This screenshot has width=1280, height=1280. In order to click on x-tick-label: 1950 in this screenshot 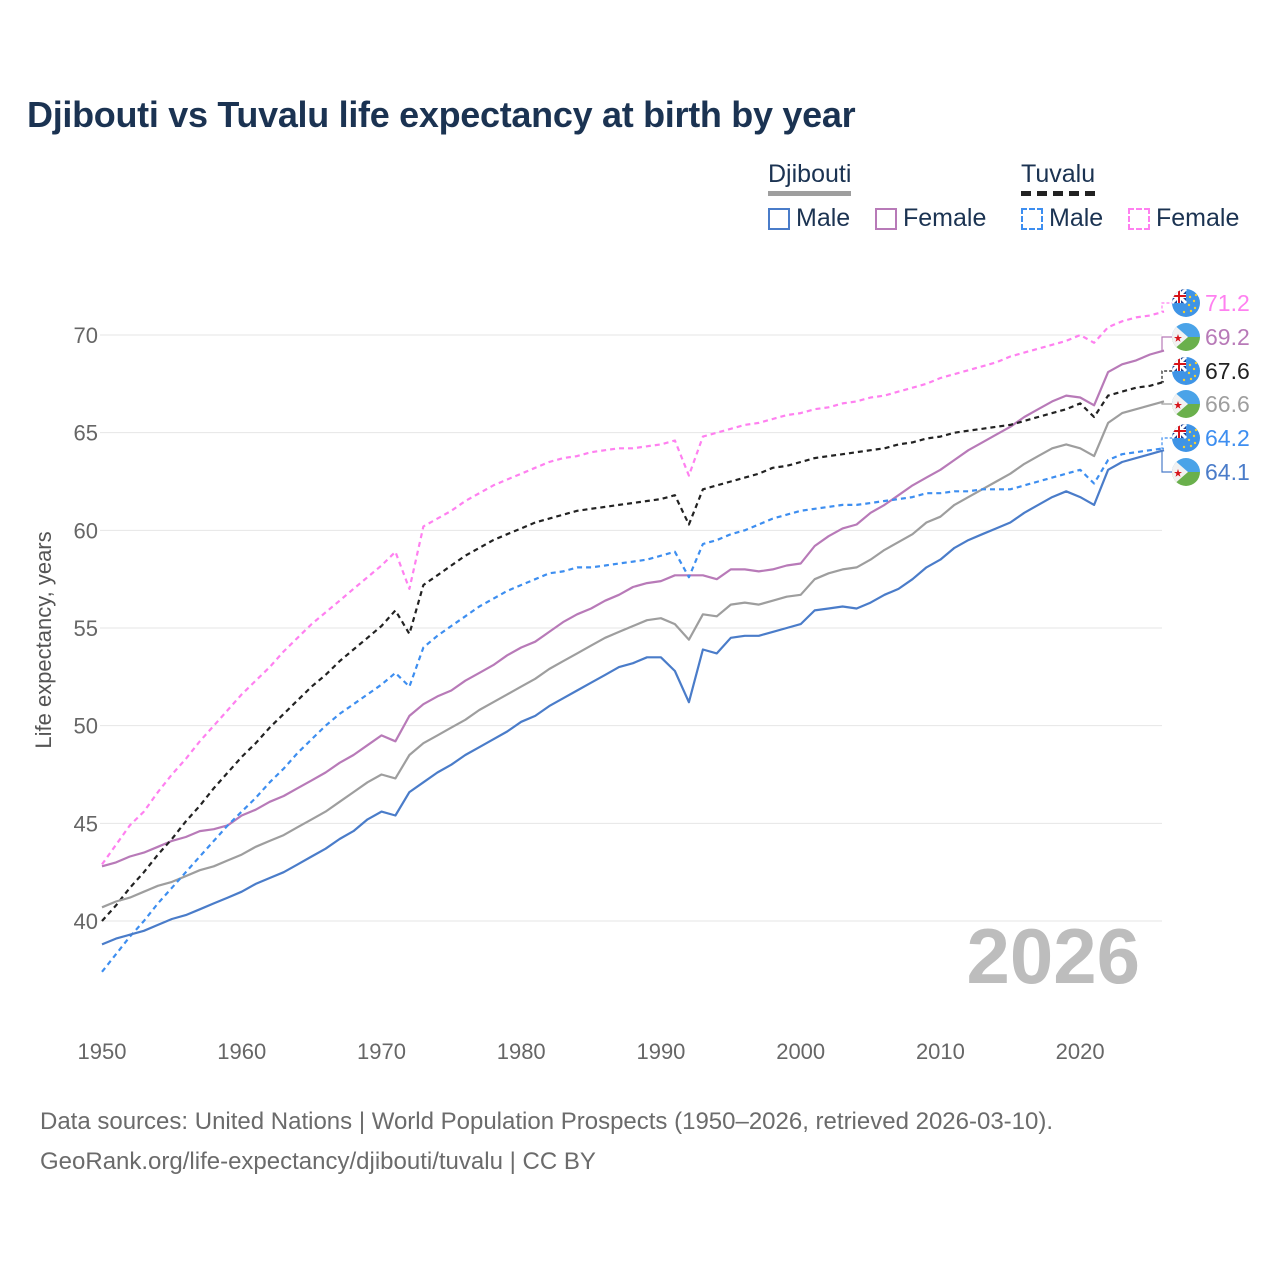, I will do `click(102, 1051)`.